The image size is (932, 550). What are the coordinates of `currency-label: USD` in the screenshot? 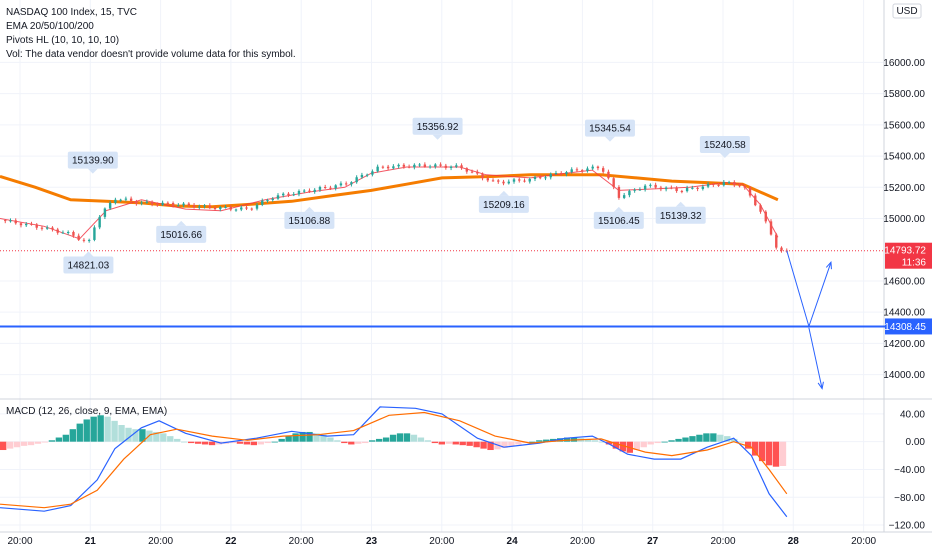 It's located at (906, 11).